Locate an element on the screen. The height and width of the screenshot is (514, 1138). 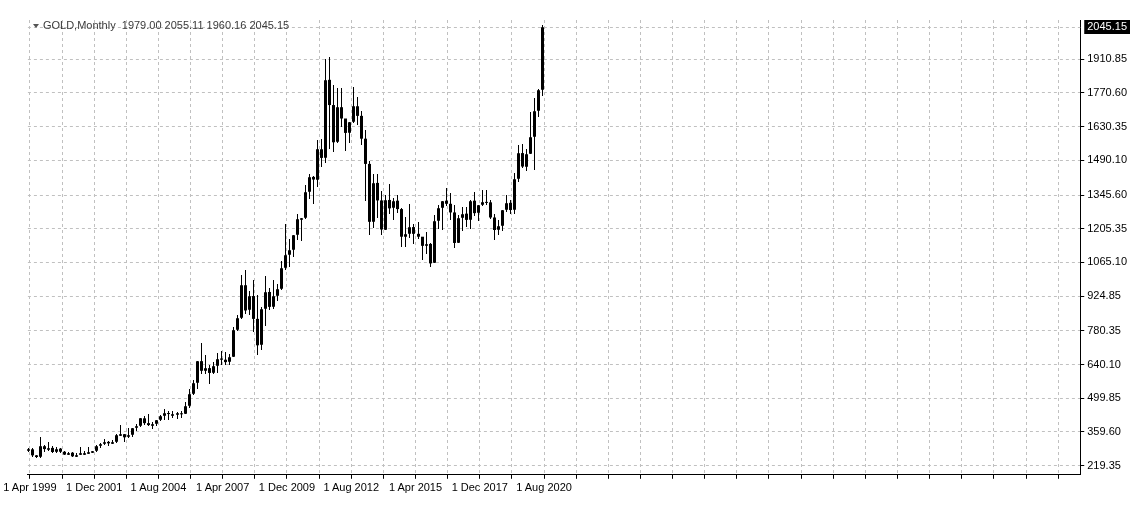
x-tick-label: 1 Apr 2007 is located at coordinates (223, 487).